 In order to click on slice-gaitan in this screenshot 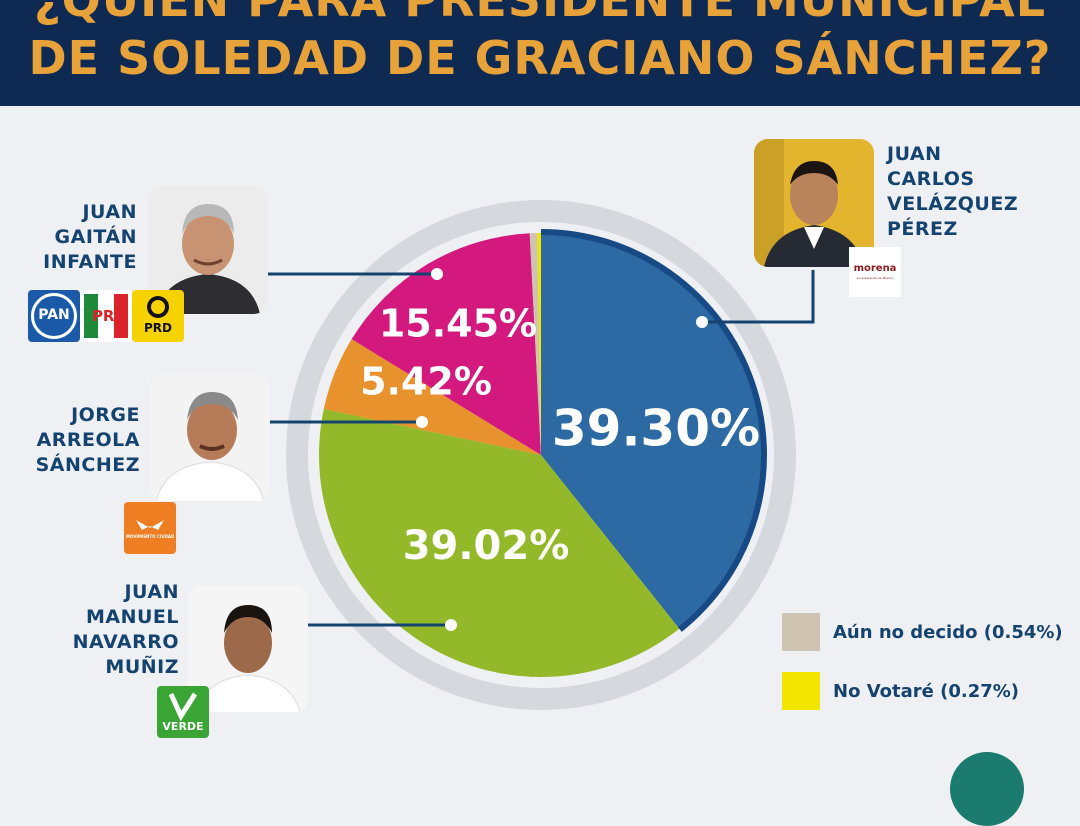, I will do `click(446, 344)`.